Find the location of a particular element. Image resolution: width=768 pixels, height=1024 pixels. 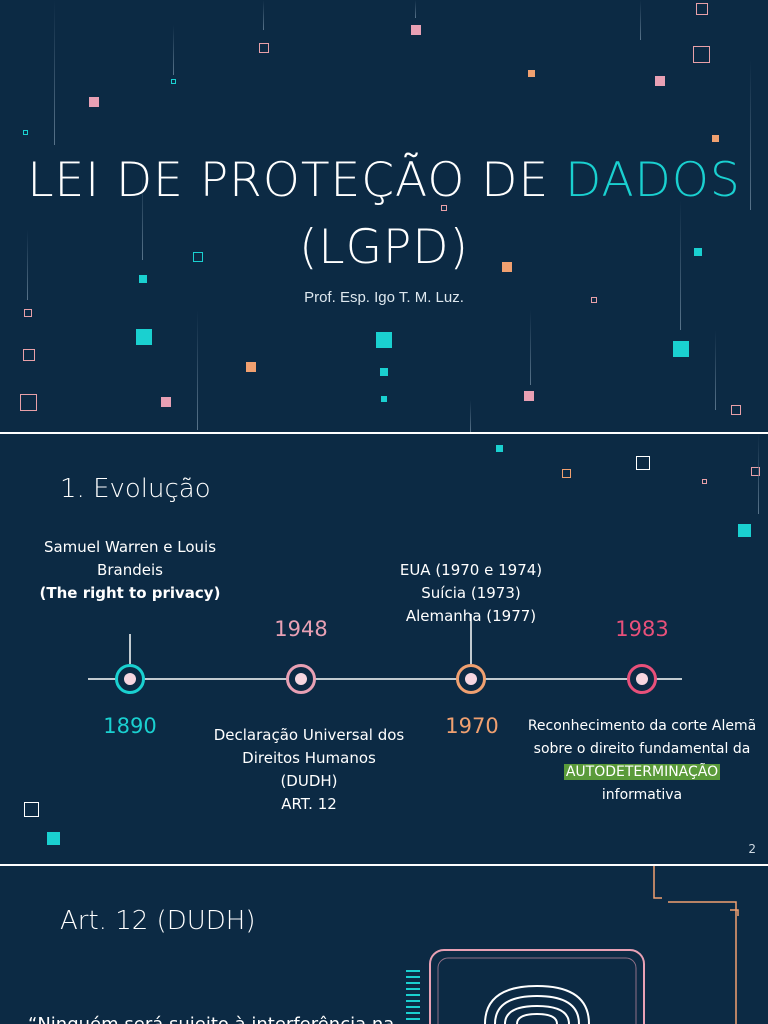

timeline-lines is located at coordinates (385, 647).